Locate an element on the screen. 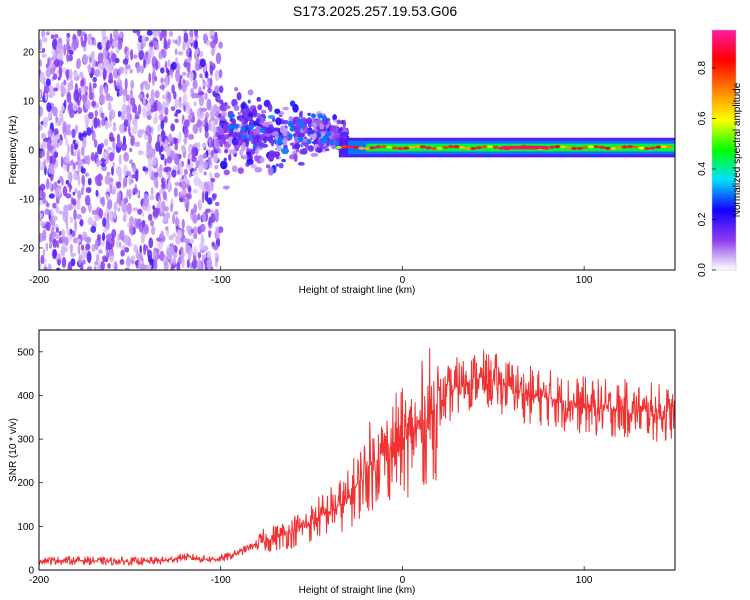 Image resolution: width=750 pixels, height=600 pixels. x-tick-label: -200 is located at coordinates (39, 280).